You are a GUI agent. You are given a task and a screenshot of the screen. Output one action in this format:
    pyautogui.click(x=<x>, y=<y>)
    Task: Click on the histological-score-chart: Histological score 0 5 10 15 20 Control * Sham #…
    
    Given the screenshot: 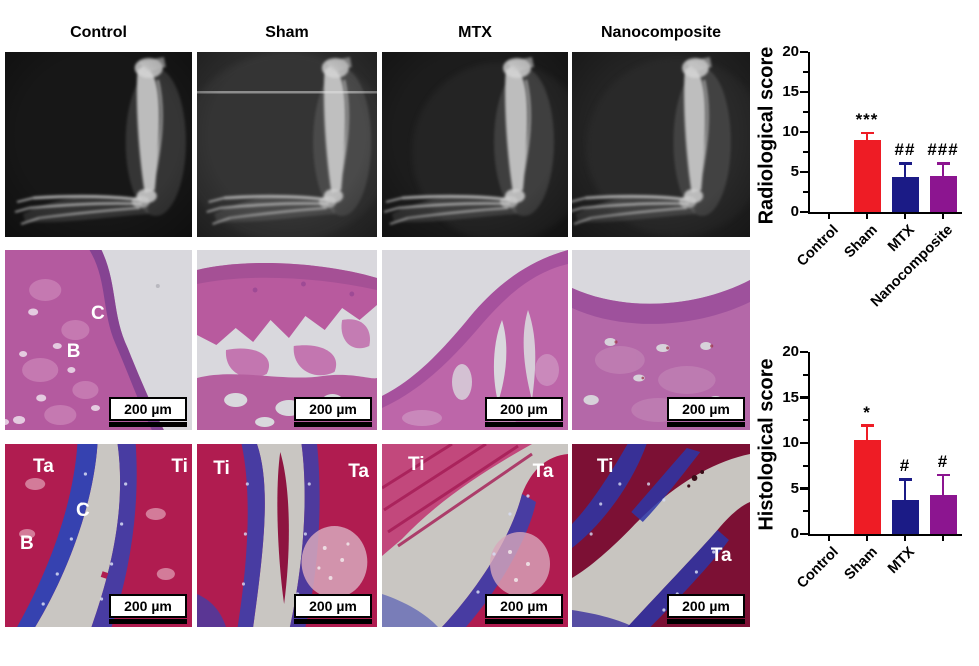 What is the action you would take?
    pyautogui.click(x=864, y=498)
    